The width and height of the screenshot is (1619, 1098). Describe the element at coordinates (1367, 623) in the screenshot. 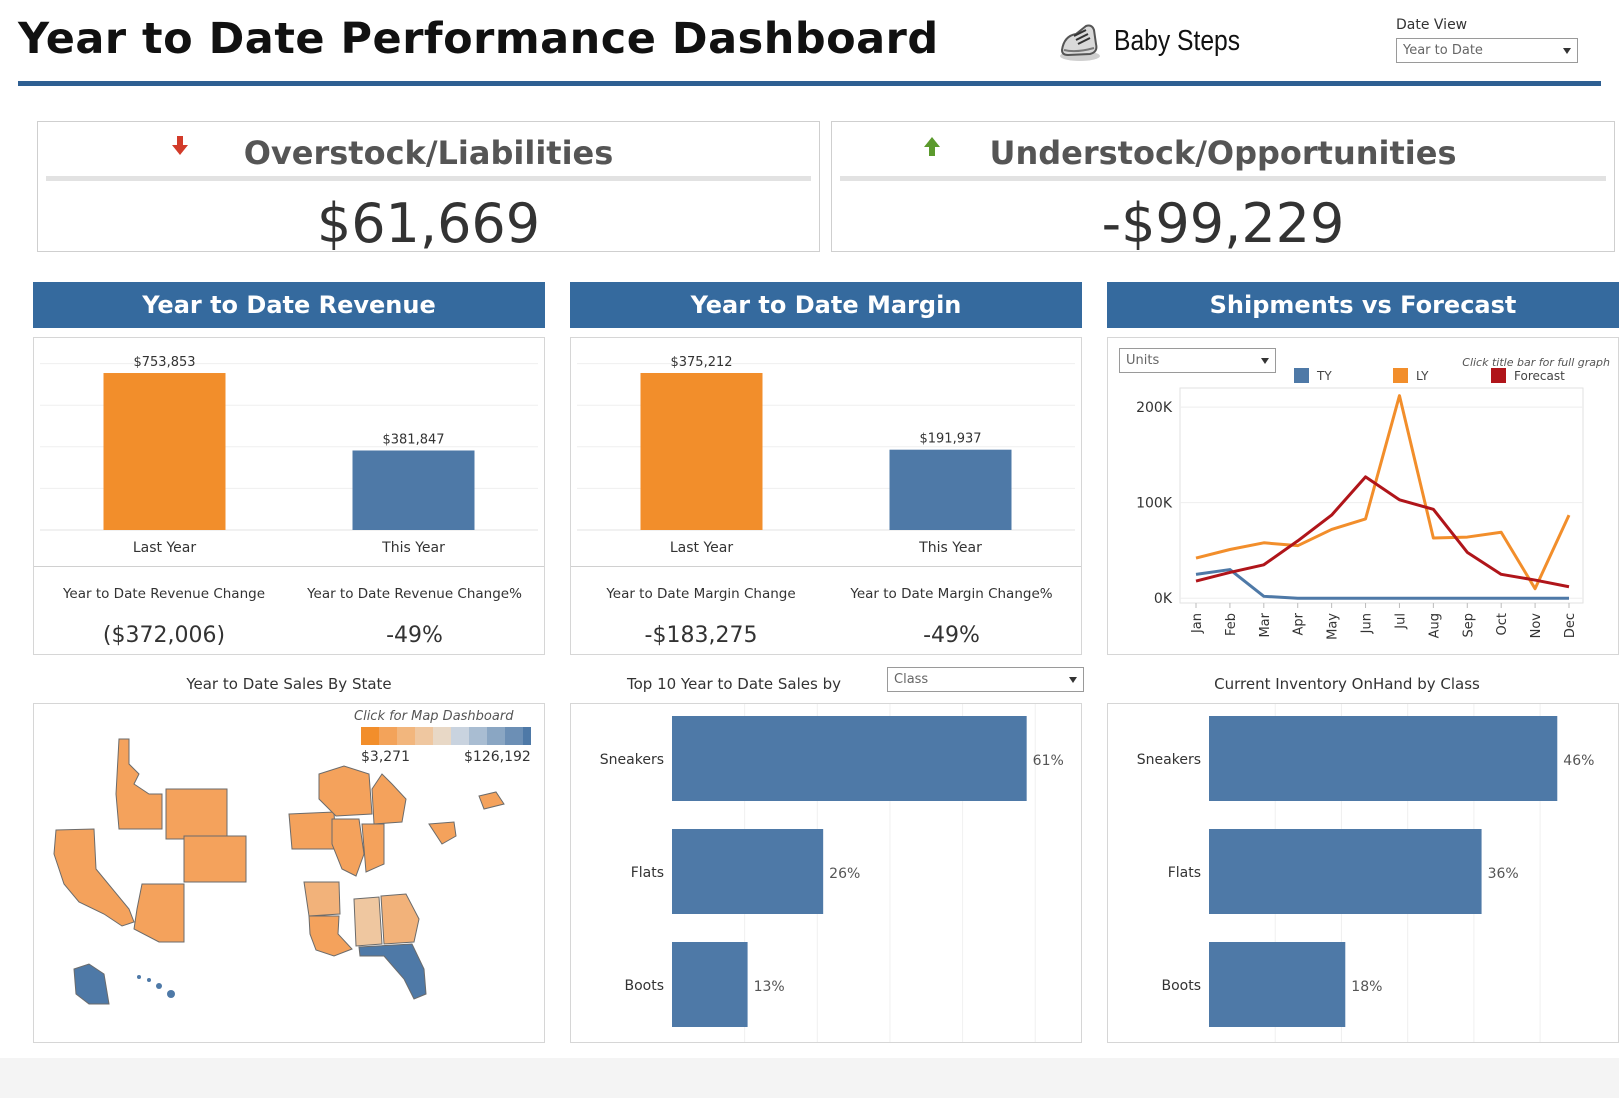

I see `x-tick-label: Jun` at that location.